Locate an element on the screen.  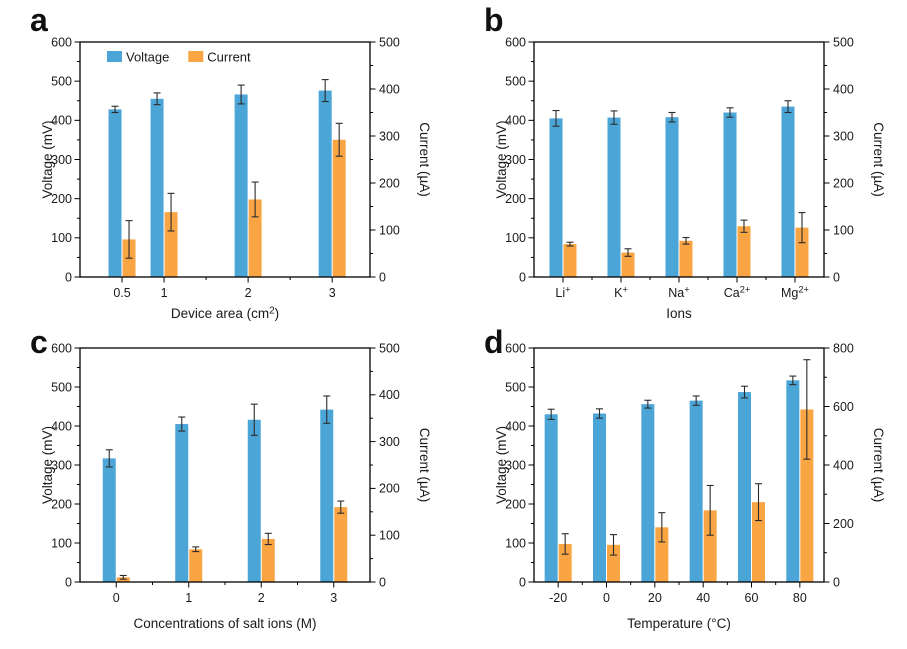
x-tick-label: 80 is located at coordinates (800, 598).